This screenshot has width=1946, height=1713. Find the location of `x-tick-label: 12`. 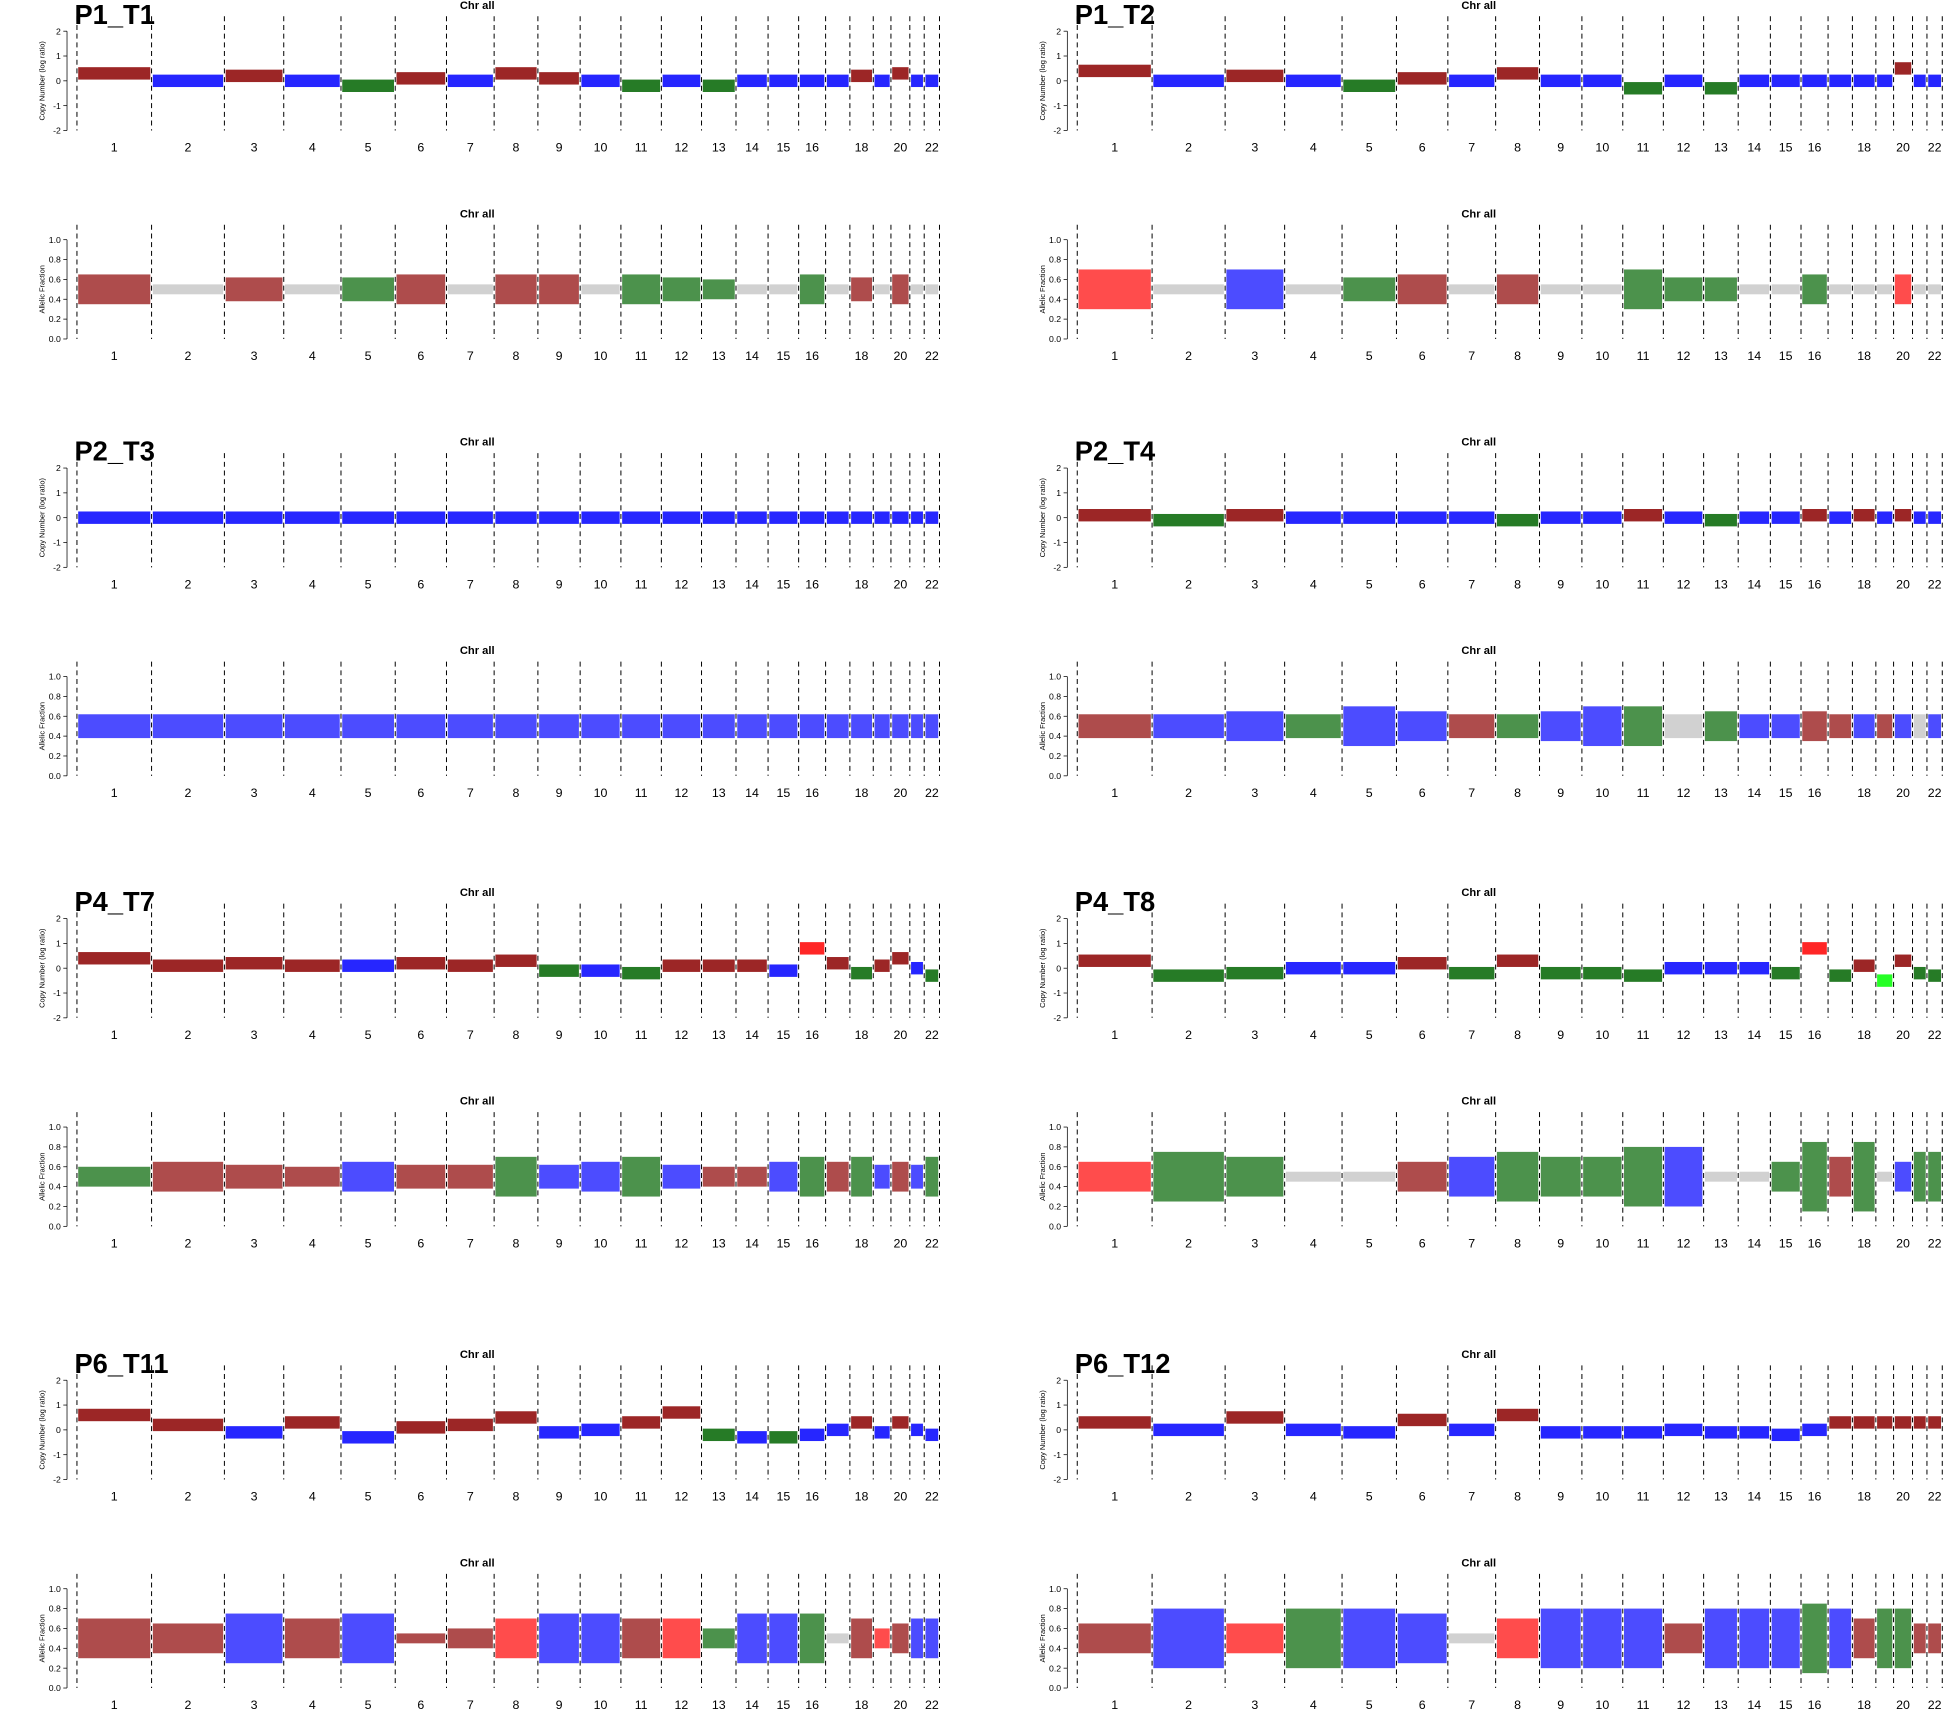

x-tick-label: 12 is located at coordinates (1684, 1497).